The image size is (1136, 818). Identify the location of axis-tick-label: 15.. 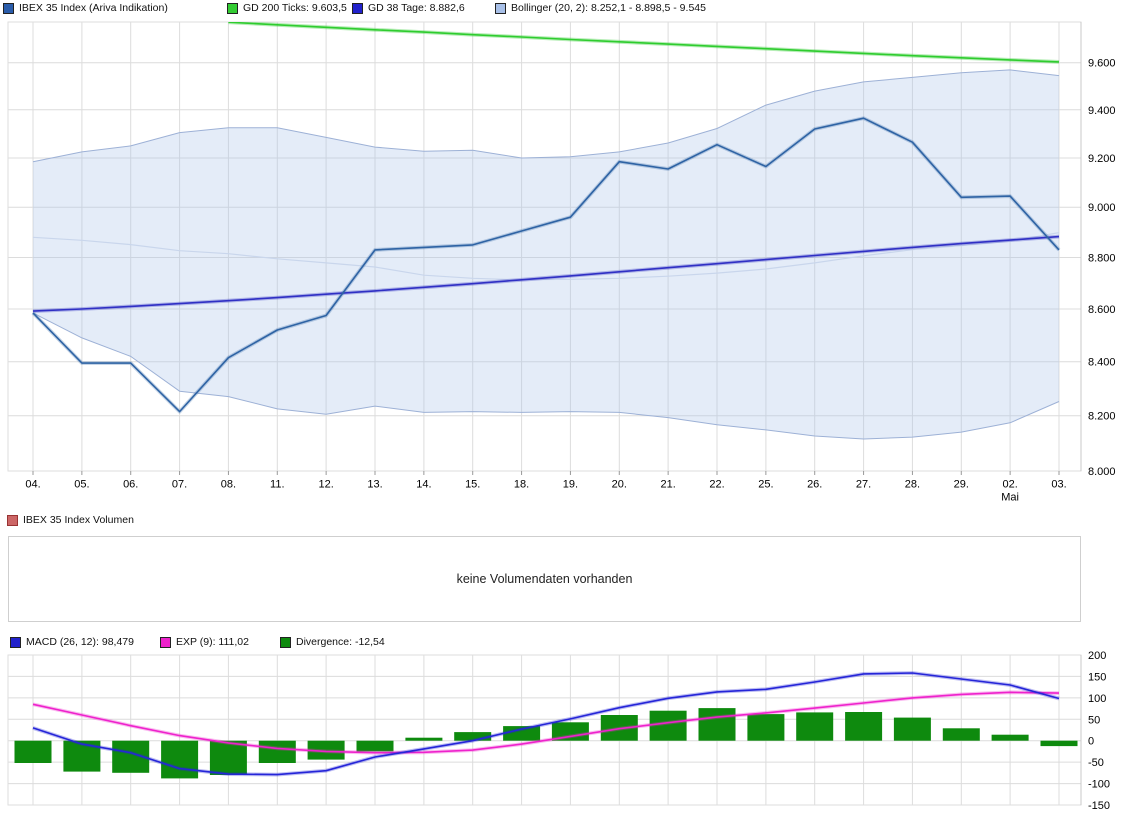
(472, 485).